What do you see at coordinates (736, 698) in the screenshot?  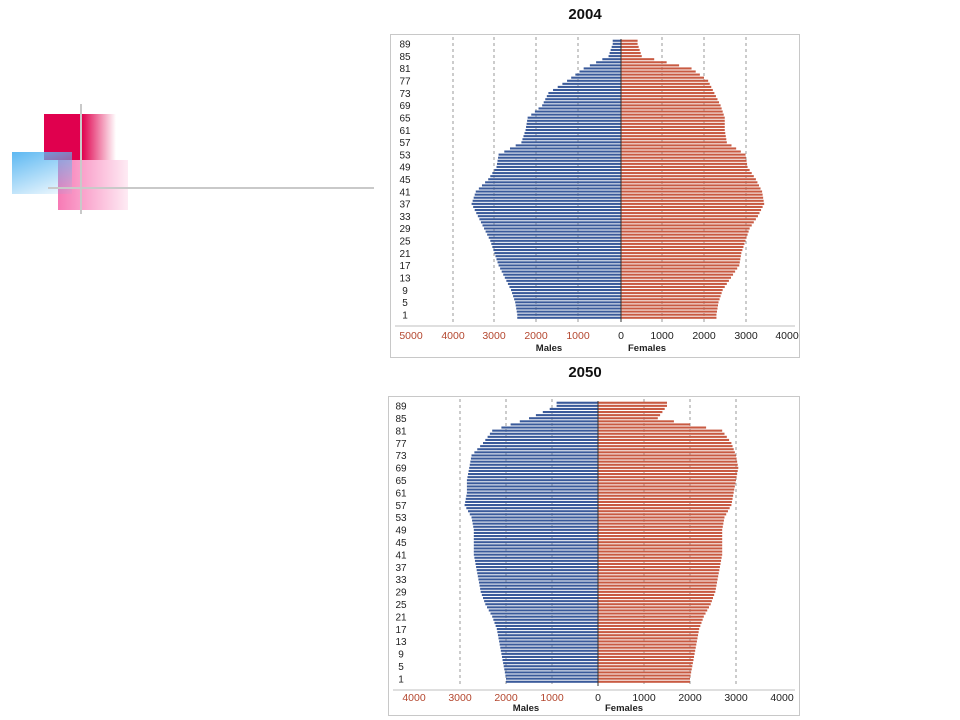 I see `female-tick-label: 3000` at bounding box center [736, 698].